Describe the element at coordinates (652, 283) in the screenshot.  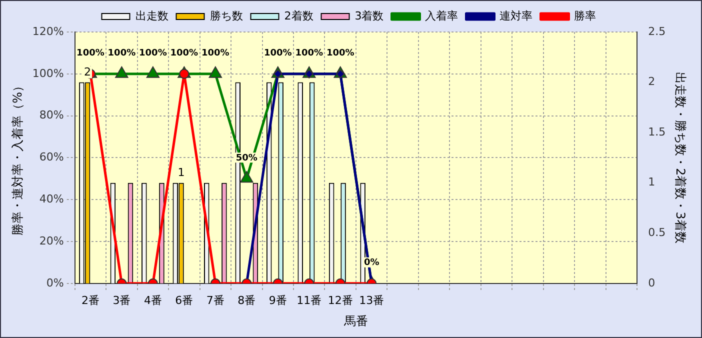
I see `y2-tick-label: 0` at that location.